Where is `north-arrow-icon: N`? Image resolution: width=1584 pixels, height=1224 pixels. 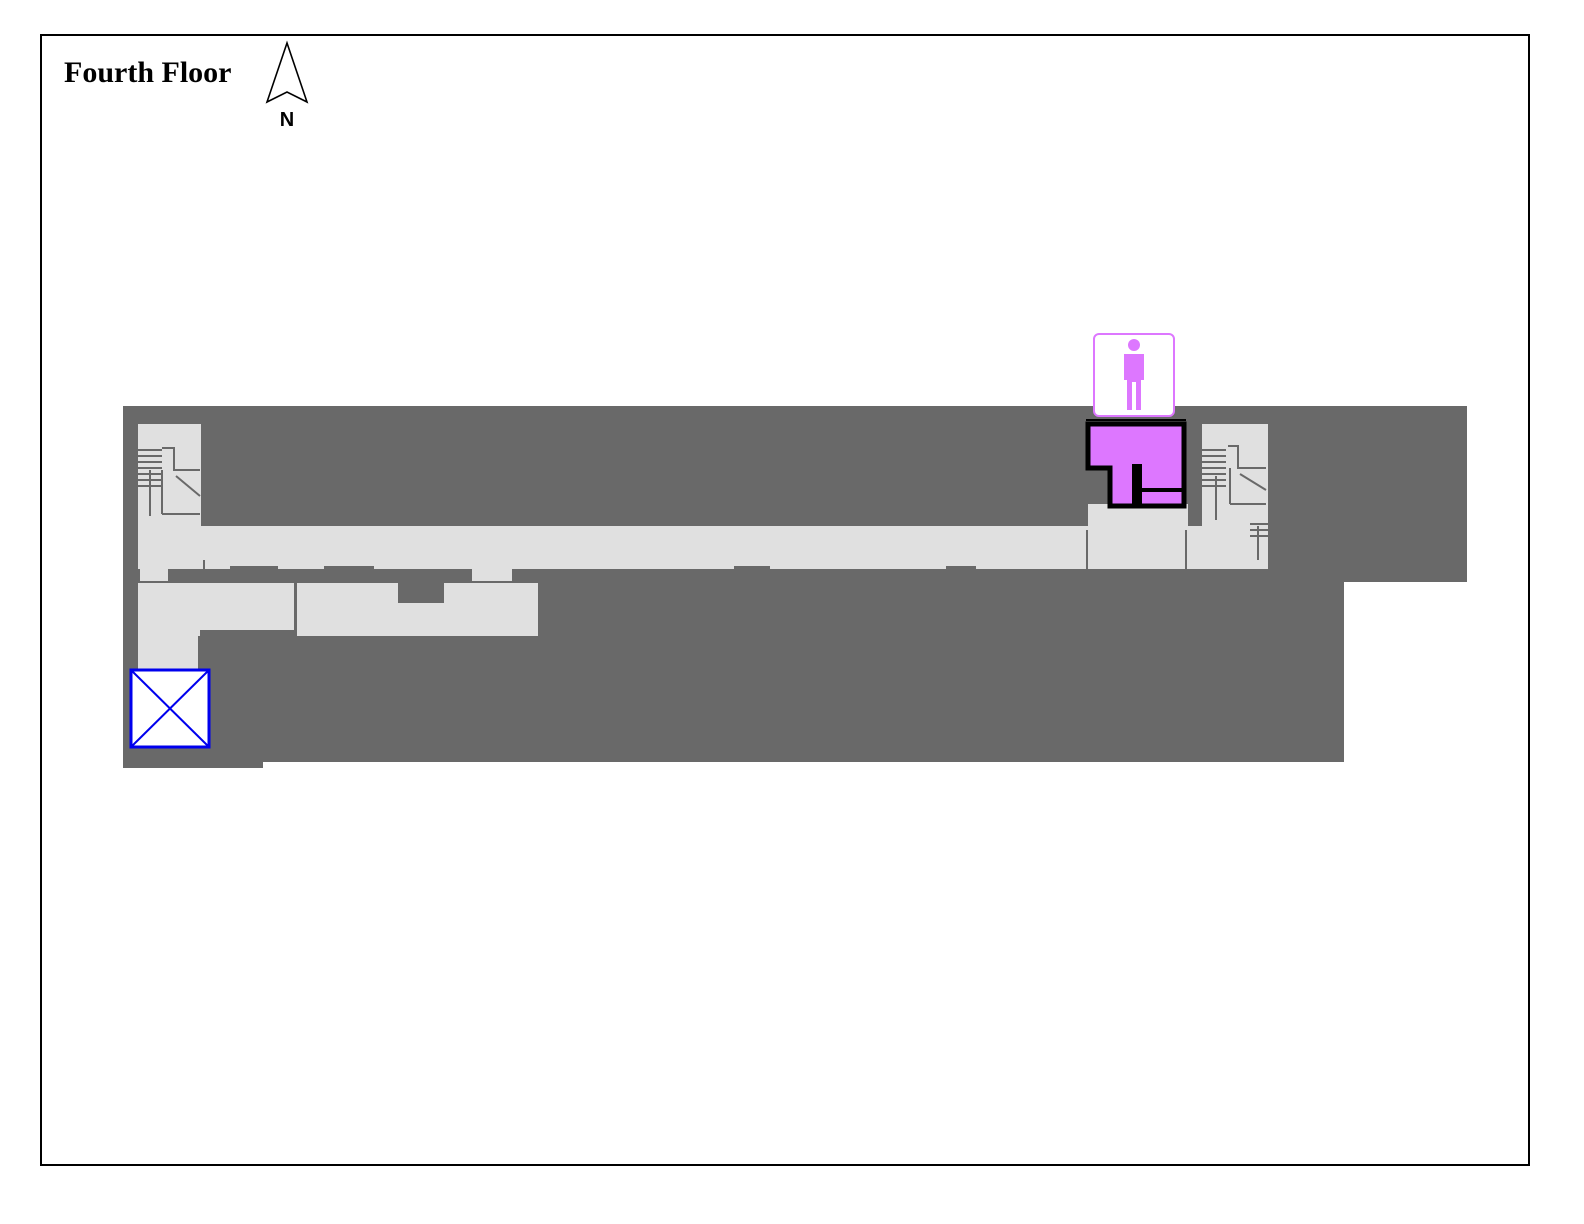
north-arrow-icon: N is located at coordinates (287, 85).